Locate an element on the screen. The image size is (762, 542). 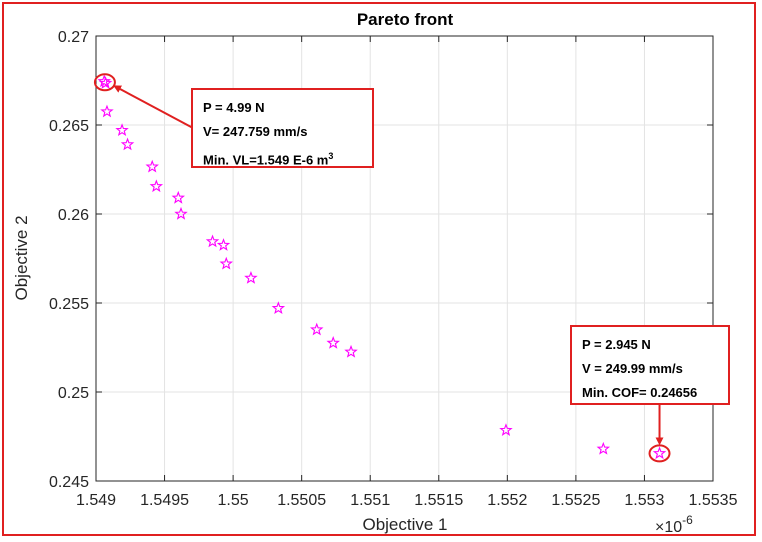
x-tick-label: 1.549 is located at coordinates (96, 500).